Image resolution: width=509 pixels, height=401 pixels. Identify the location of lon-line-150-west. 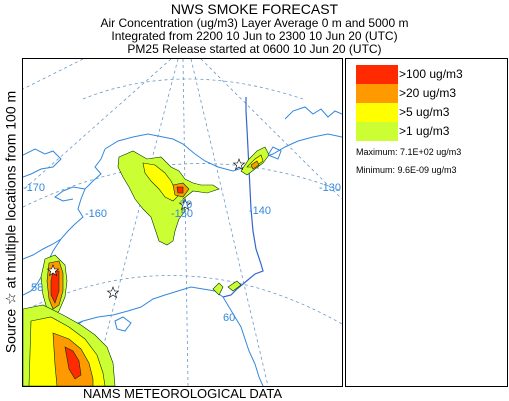
(53, 74).